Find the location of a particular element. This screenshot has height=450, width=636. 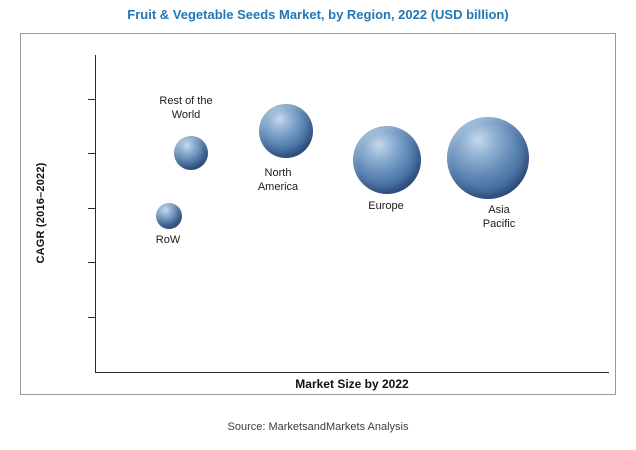

x-axis-label: Market Size by 2022 is located at coordinates (352, 384).